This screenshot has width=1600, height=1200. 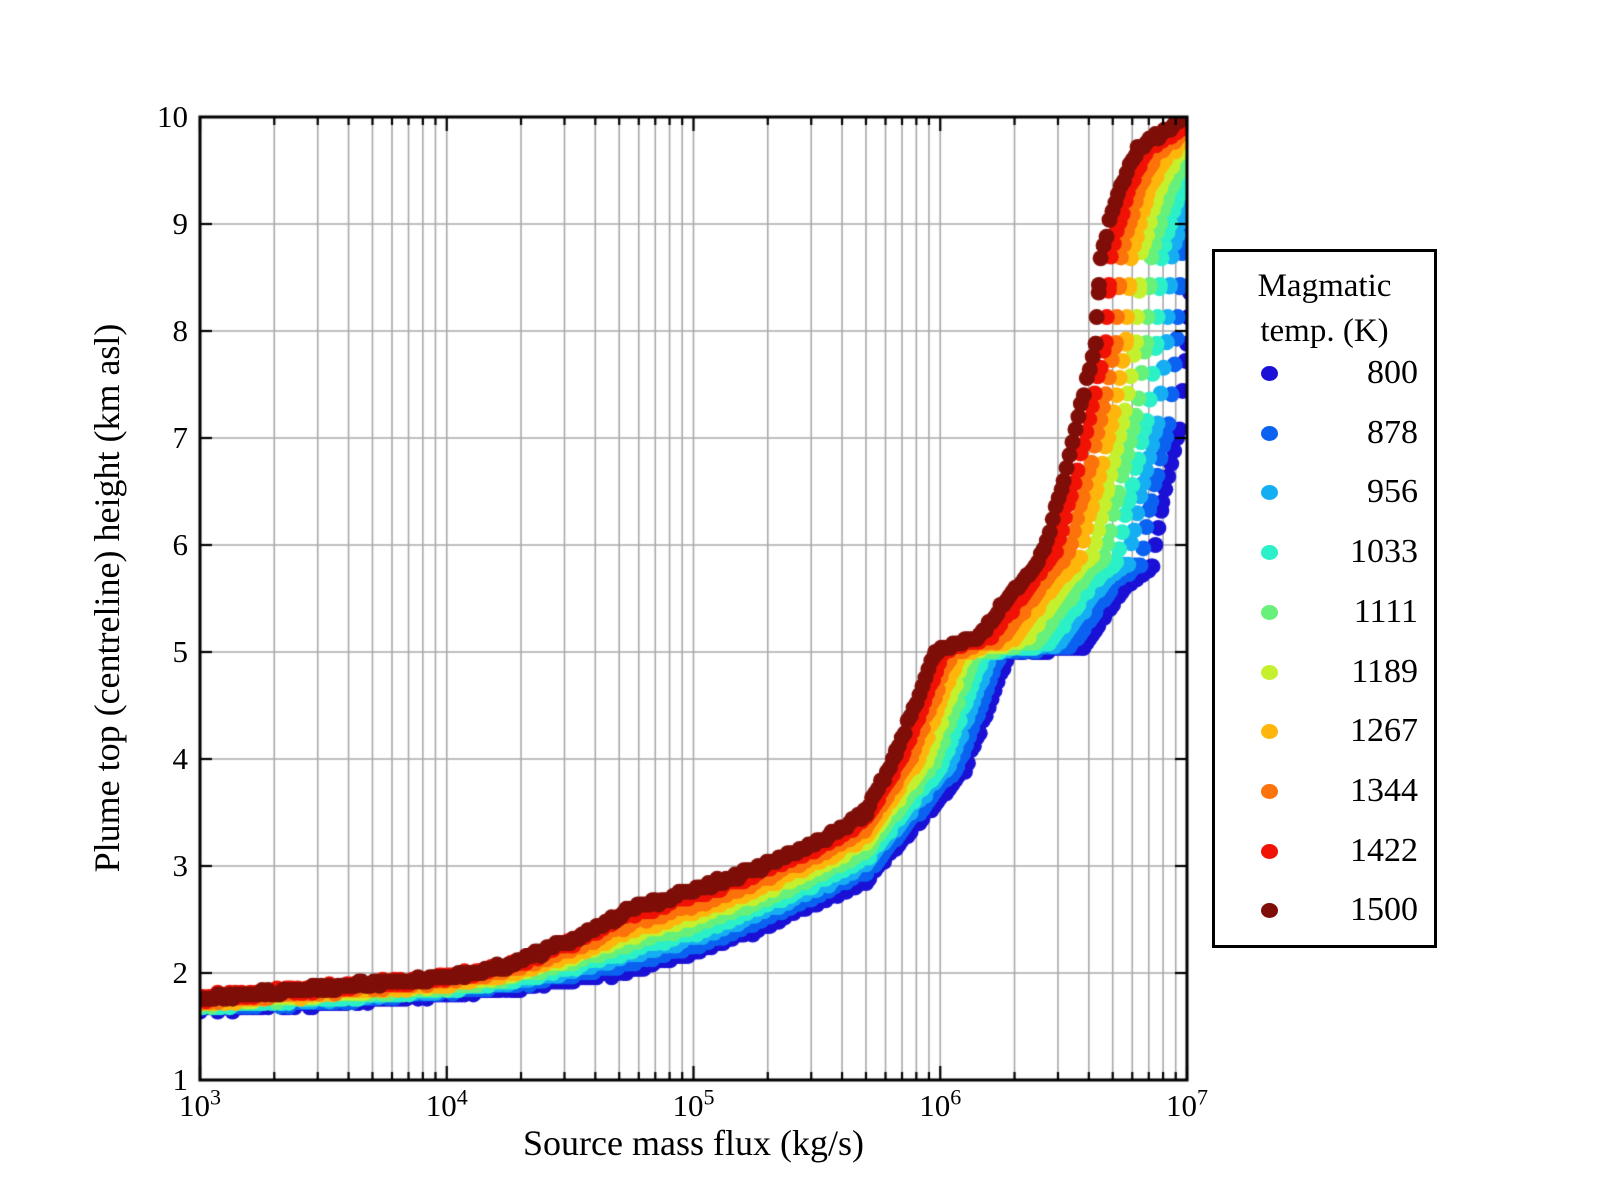 What do you see at coordinates (200, 1103) in the screenshot?
I see `x-tick-label-10e3: 10³` at bounding box center [200, 1103].